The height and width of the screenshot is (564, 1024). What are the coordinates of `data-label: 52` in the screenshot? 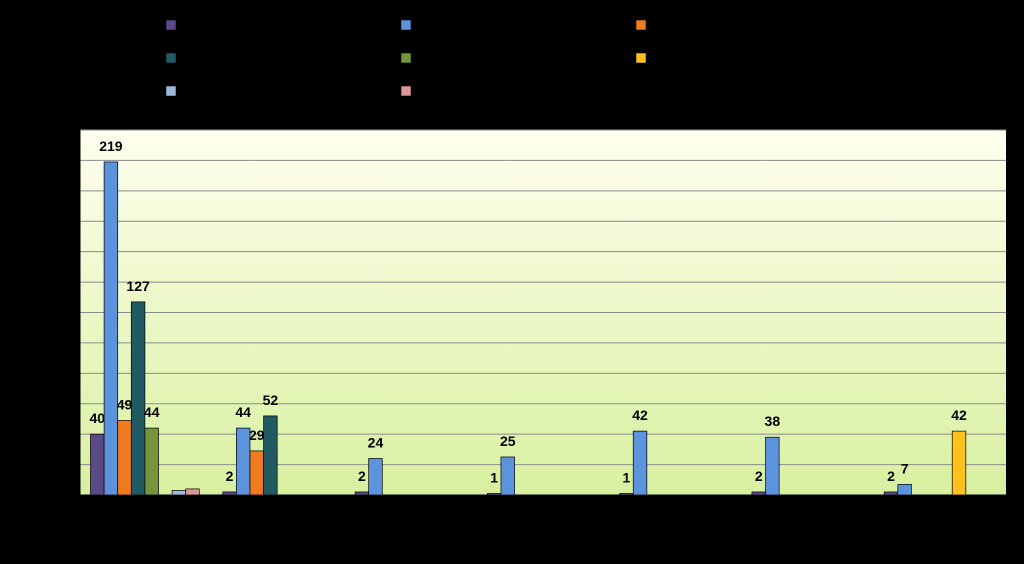 It's located at (271, 400).